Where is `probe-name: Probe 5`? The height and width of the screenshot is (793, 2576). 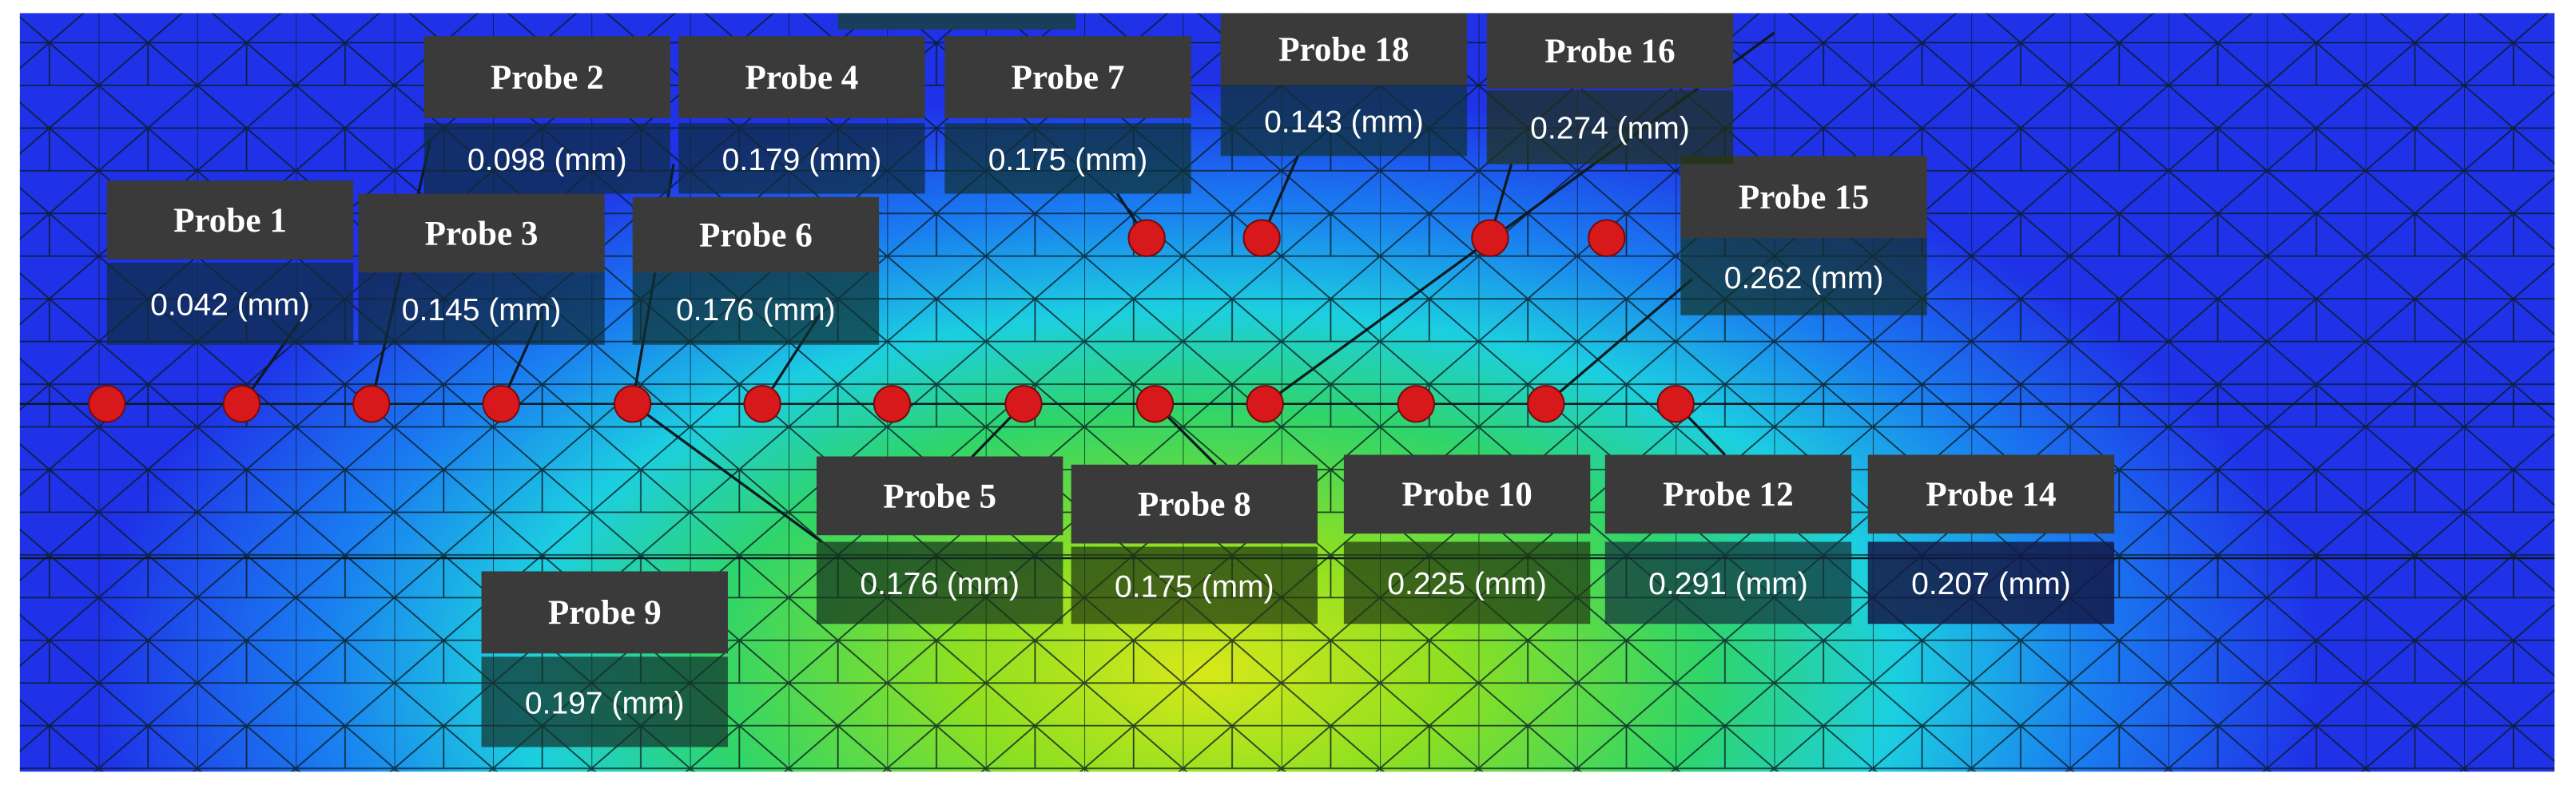
probe-name: Probe 5 is located at coordinates (939, 496).